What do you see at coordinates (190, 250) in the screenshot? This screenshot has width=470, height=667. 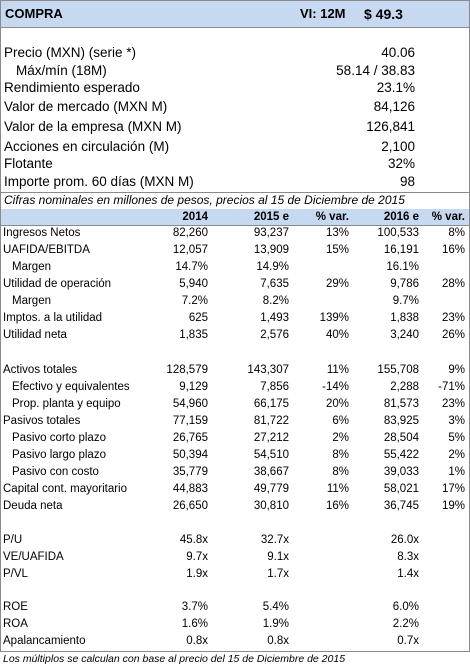 I see `cell: 12,057` at bounding box center [190, 250].